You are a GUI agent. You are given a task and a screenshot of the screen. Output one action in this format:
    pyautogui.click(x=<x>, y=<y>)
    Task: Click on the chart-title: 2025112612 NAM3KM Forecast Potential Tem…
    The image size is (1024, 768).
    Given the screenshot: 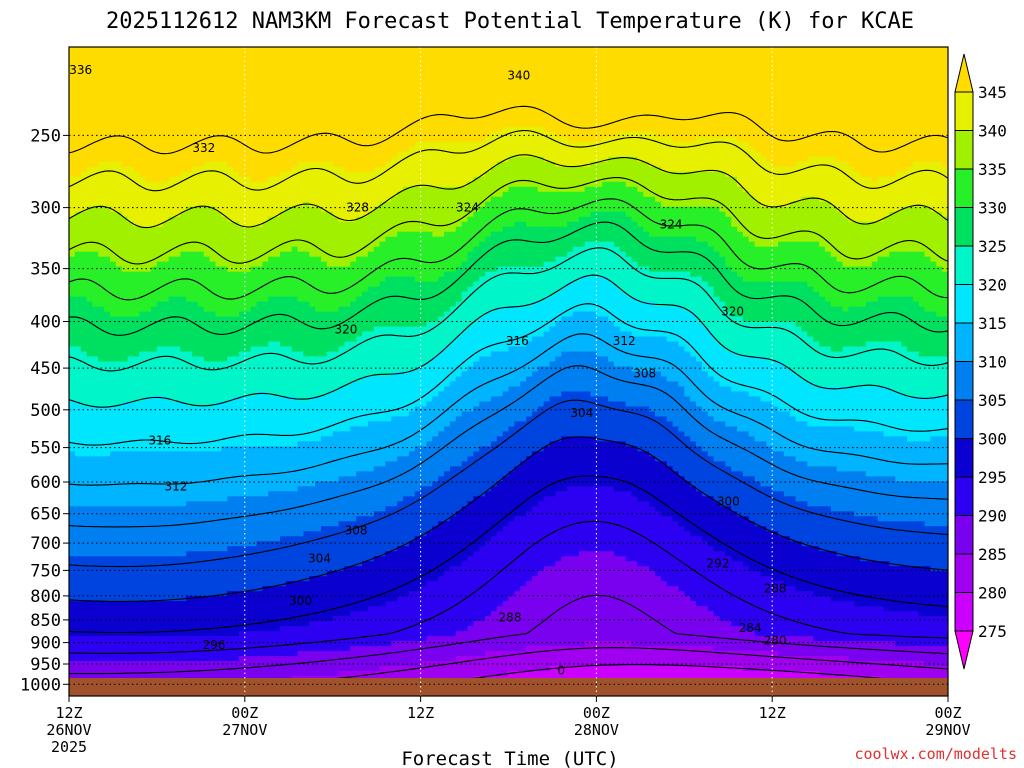 What is the action you would take?
    pyautogui.click(x=510, y=21)
    